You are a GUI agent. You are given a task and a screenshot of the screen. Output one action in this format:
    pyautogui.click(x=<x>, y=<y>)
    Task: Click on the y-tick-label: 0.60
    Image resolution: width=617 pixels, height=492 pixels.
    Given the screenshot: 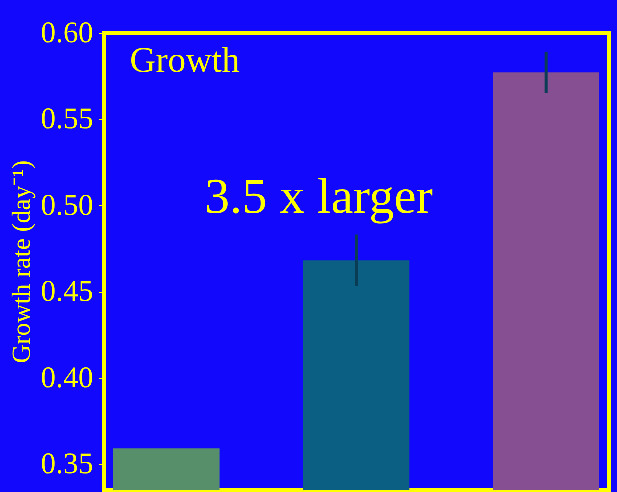 What is the action you would take?
    pyautogui.click(x=67, y=33)
    